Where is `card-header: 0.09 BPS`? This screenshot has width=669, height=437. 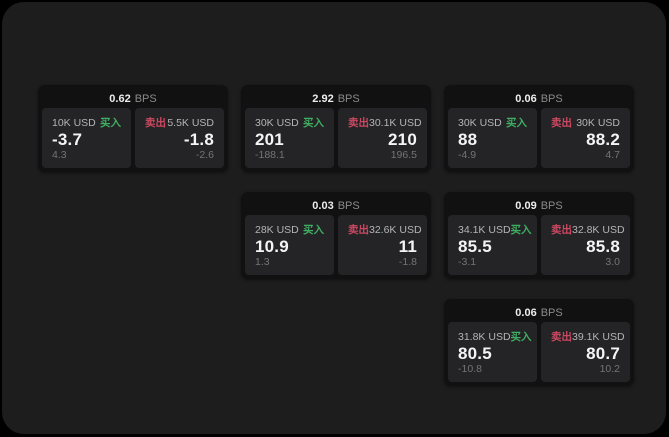
card-header: 0.09 BPS is located at coordinates (539, 205).